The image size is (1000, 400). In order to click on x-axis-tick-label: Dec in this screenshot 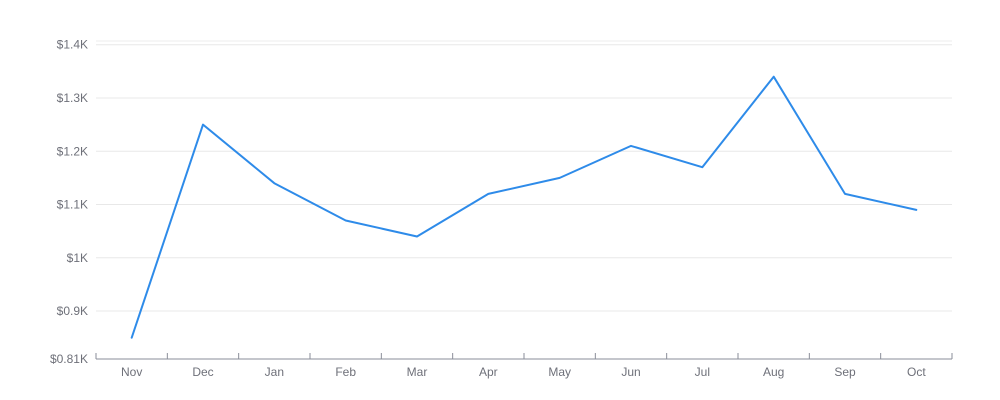, I will do `click(202, 372)`.